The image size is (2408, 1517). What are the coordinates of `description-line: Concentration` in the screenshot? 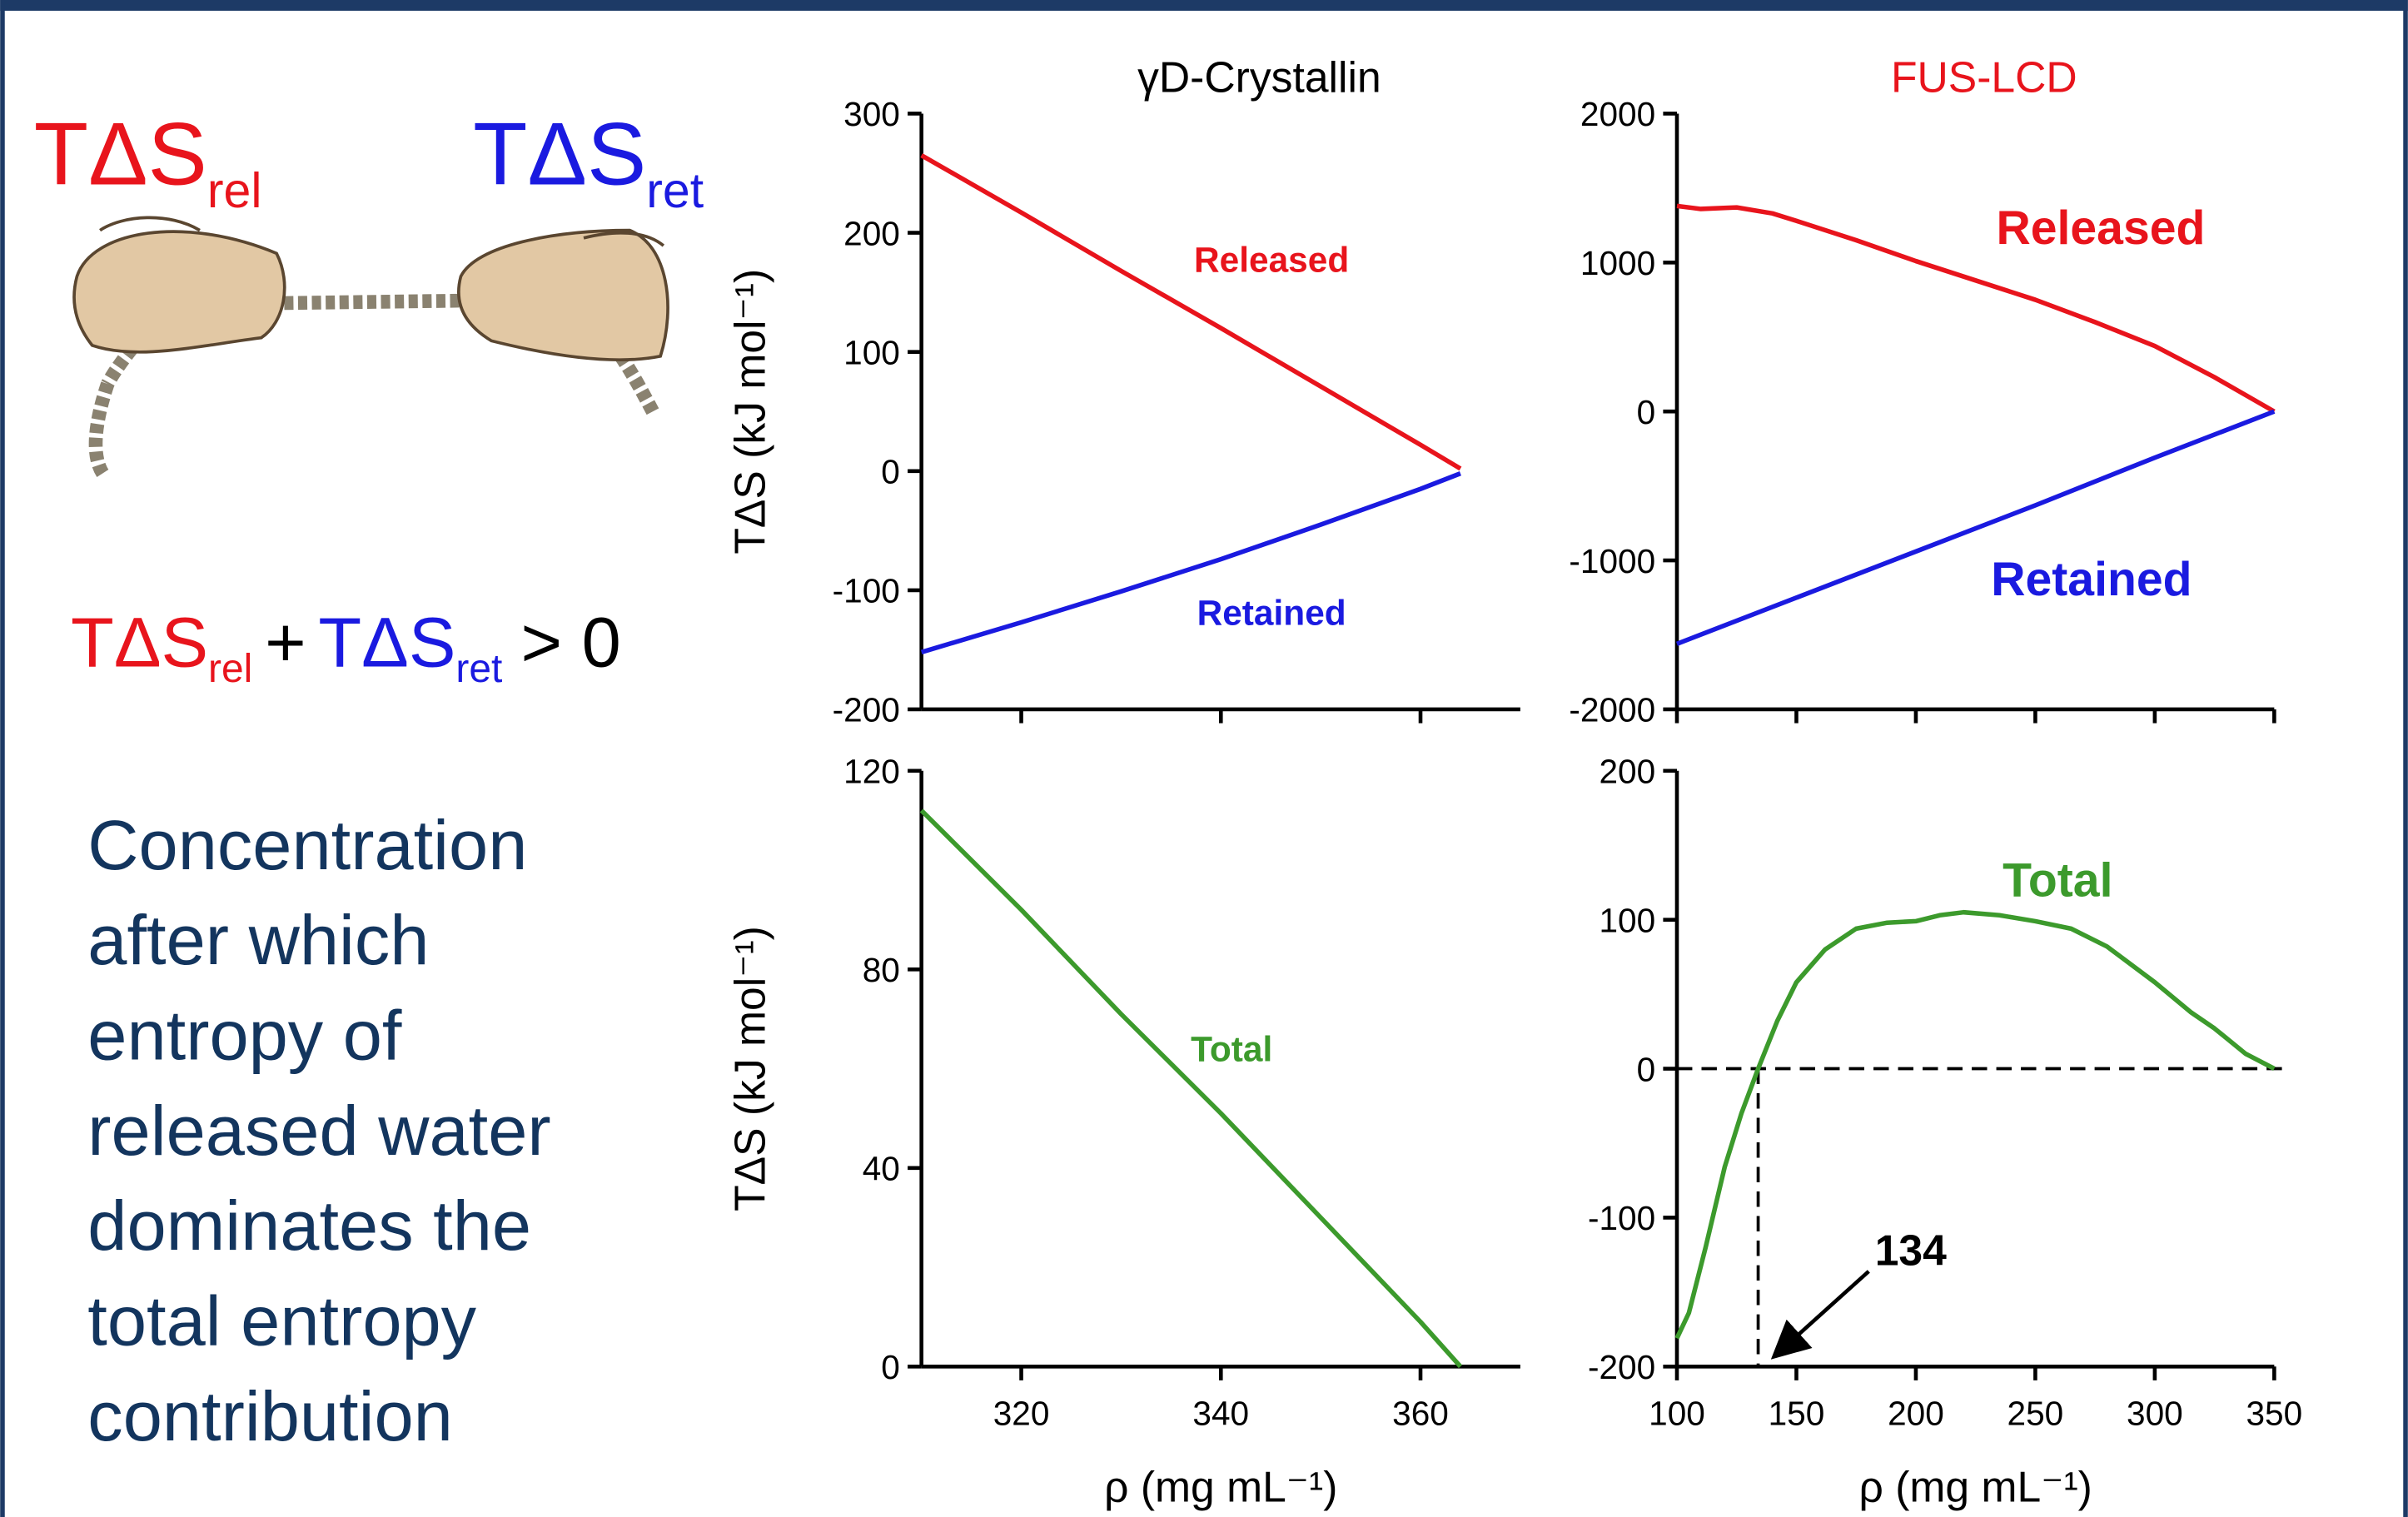 It's located at (307, 844).